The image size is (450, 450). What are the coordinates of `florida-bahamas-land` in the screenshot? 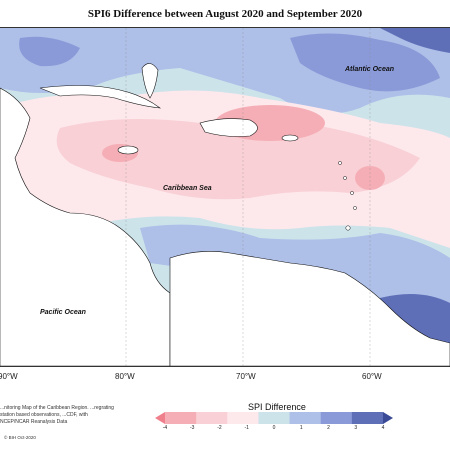 It's located at (150, 81).